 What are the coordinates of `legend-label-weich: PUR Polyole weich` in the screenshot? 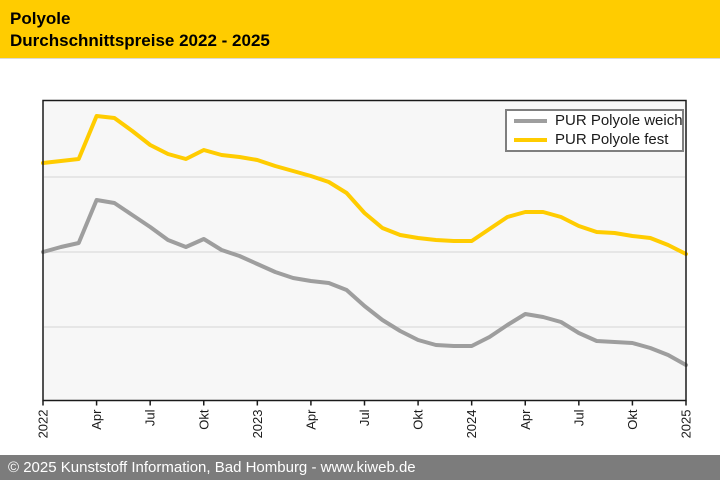 It's located at (619, 120).